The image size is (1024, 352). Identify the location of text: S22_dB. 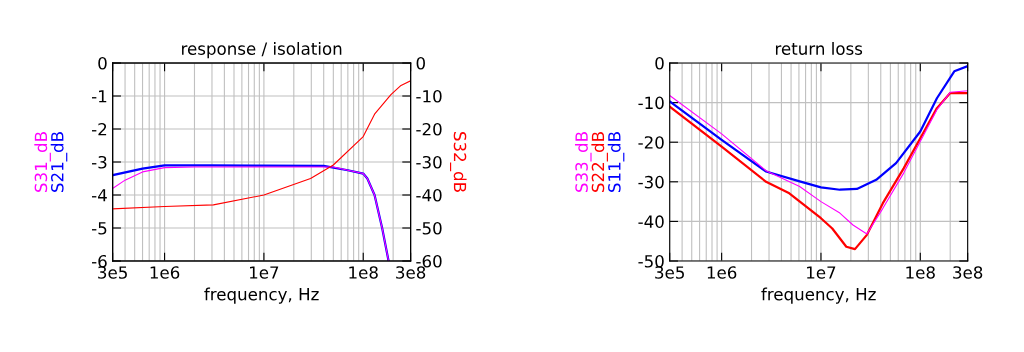
(599, 162).